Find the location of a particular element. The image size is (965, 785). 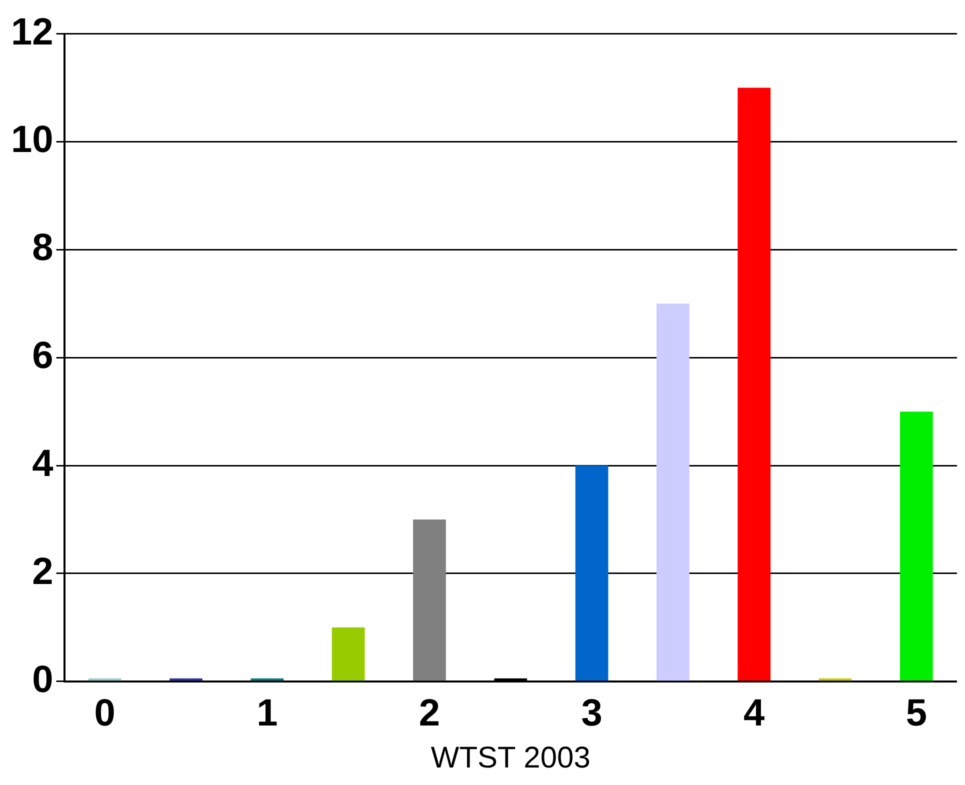

y-tick-label: 2 is located at coordinates (43, 571).